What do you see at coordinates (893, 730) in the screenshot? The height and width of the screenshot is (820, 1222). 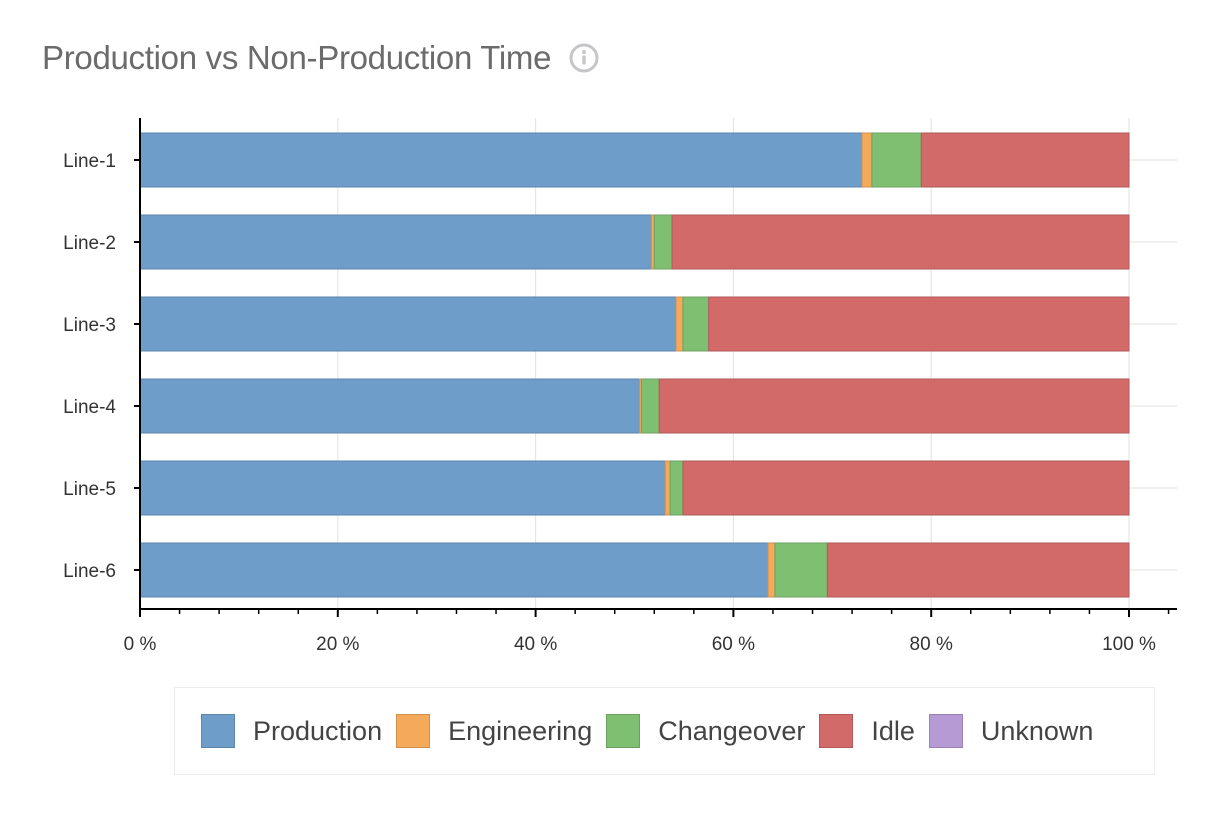 I see `legend-label: Idle` at bounding box center [893, 730].